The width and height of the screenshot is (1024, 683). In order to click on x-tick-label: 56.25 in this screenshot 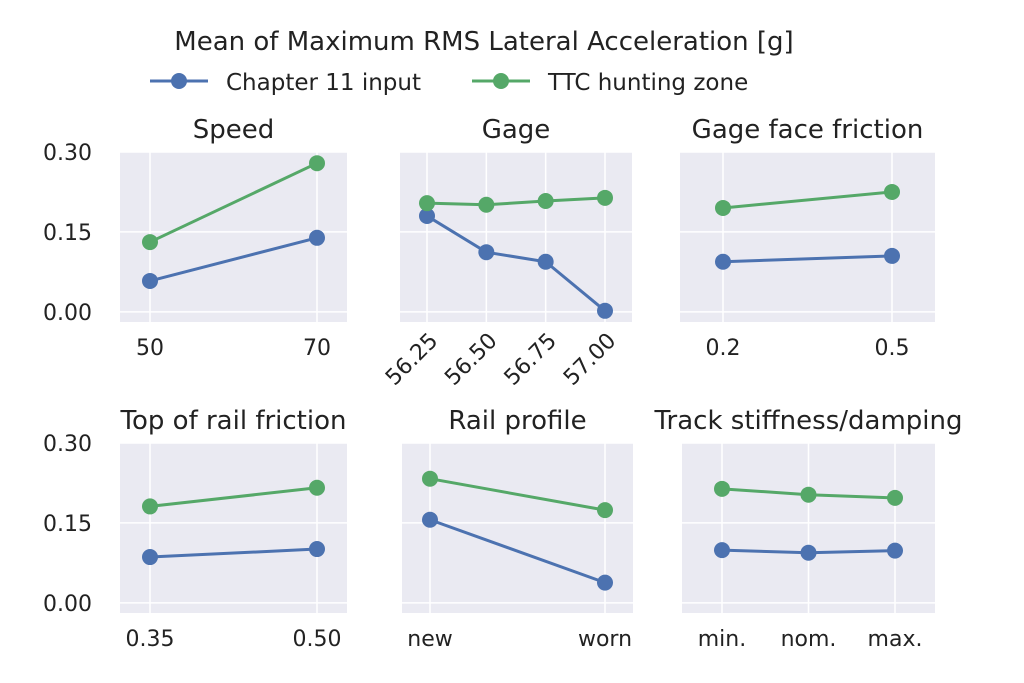, I will do `click(412, 360)`.